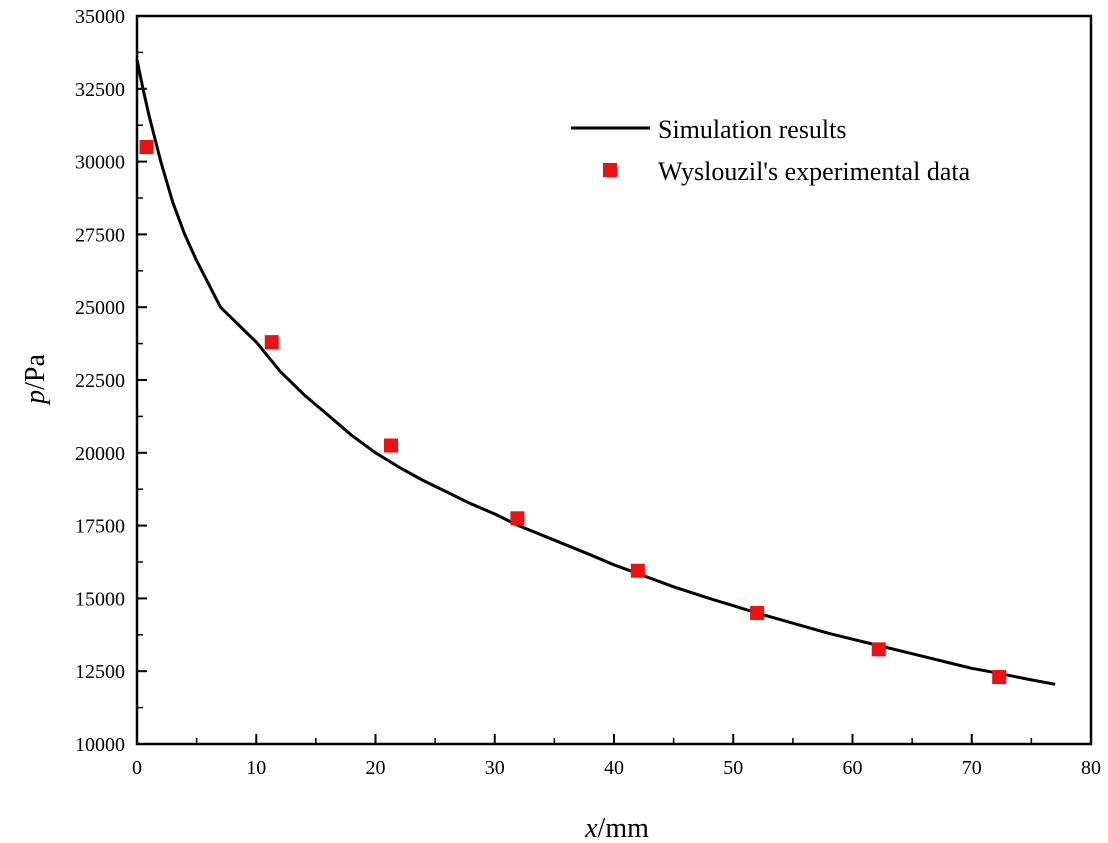 Image resolution: width=1108 pixels, height=843 pixels. What do you see at coordinates (137, 768) in the screenshot?
I see `x-tick-label: 0` at bounding box center [137, 768].